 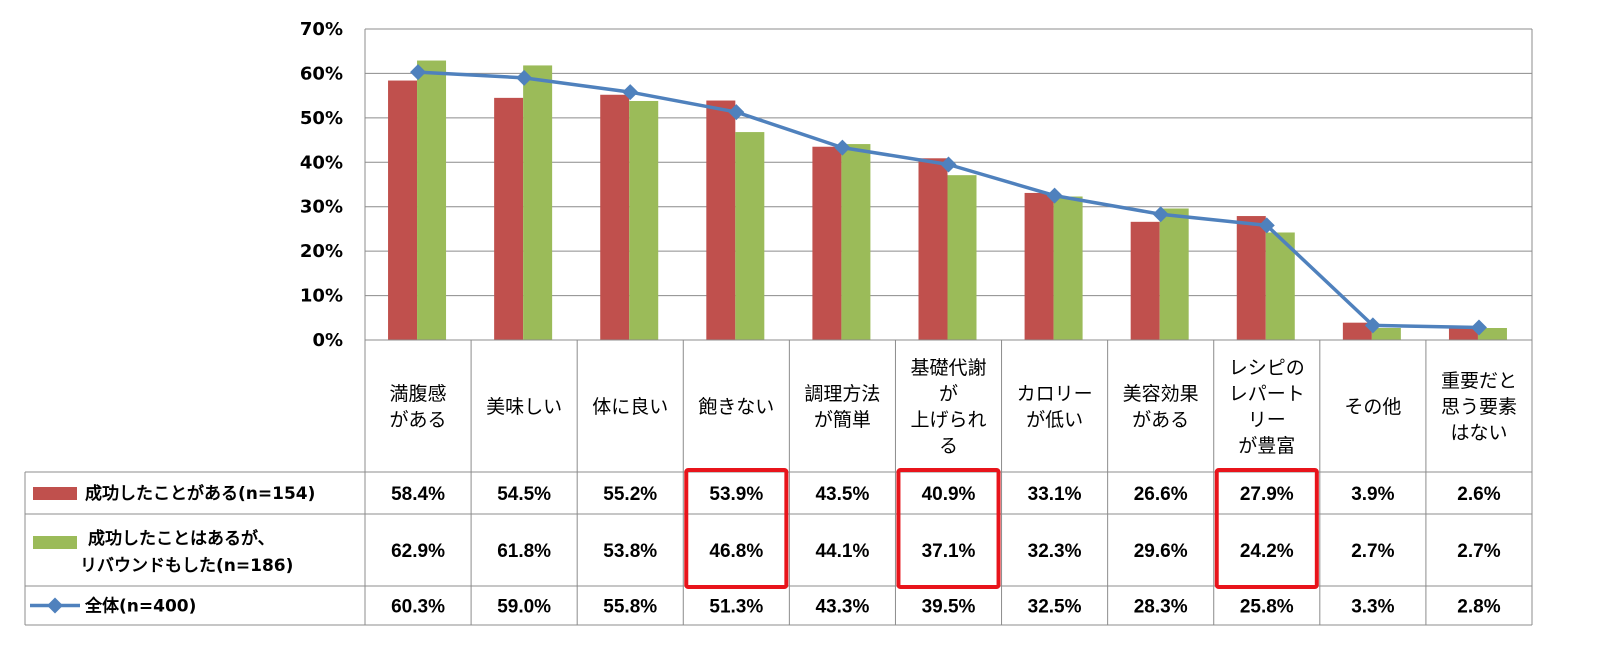 I want to click on data-label: 29.6%, so click(x=1161, y=551).